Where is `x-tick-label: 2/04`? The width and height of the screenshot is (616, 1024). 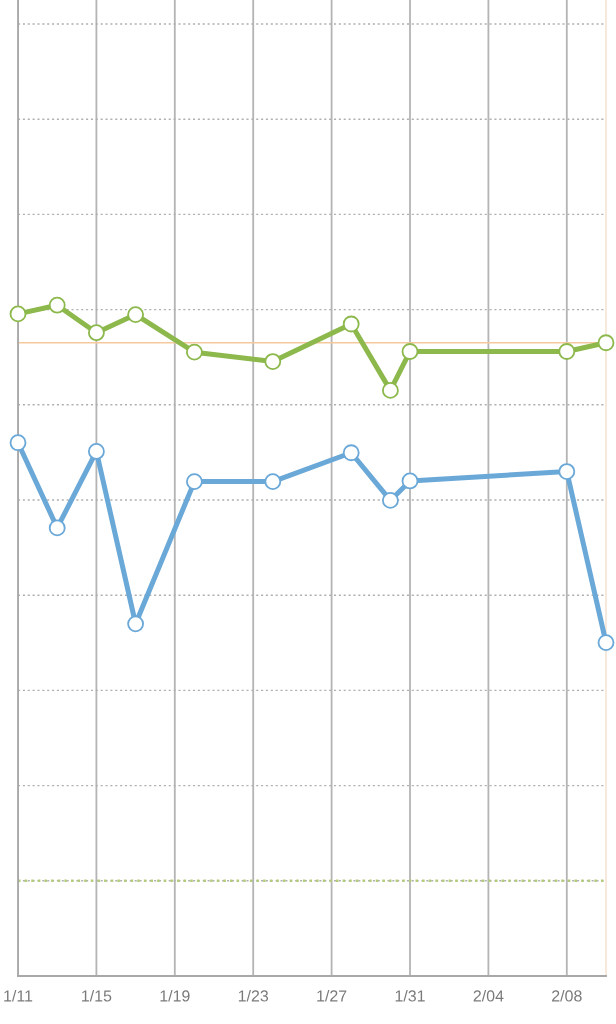 x-tick-label: 2/04 is located at coordinates (488, 995).